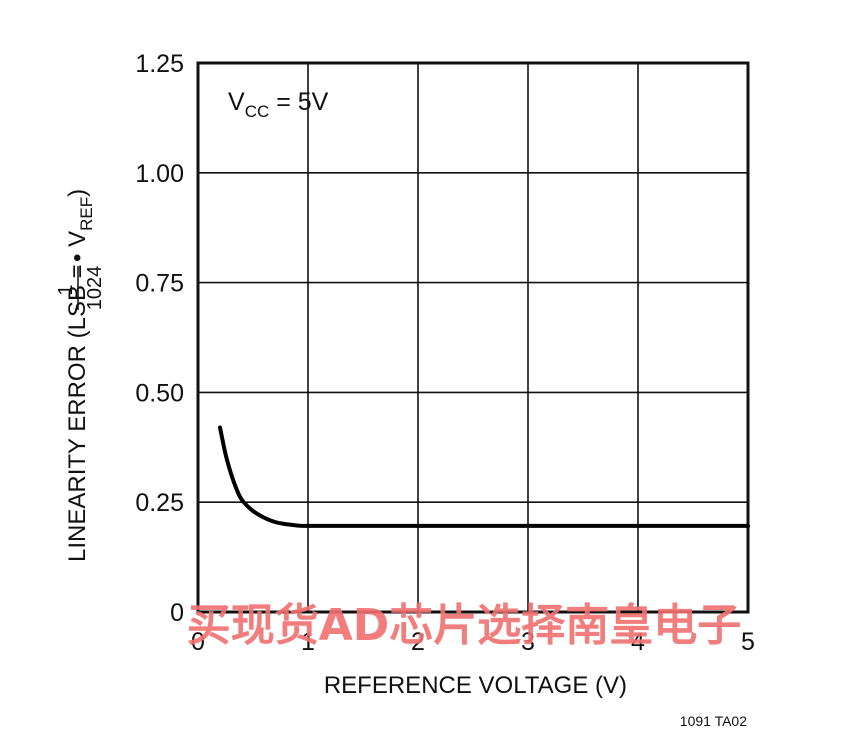 This screenshot has height=735, width=855. Describe the element at coordinates (80, 225) in the screenshot. I see `y-axis-title-suffix: • VREF)` at that location.